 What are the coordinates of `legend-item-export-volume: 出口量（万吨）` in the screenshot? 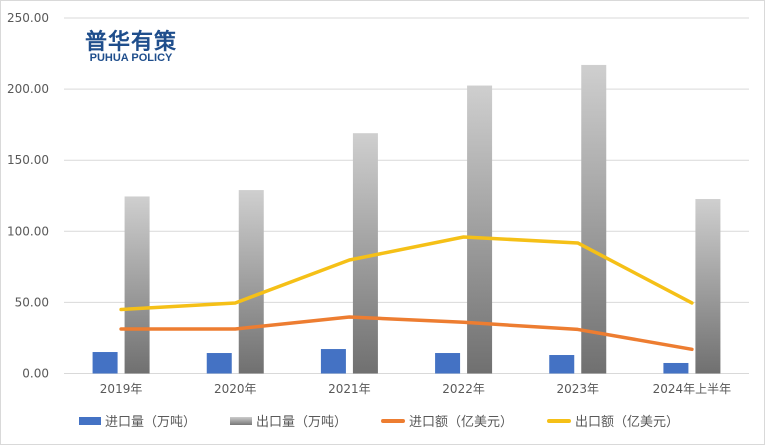 It's located at (288, 420).